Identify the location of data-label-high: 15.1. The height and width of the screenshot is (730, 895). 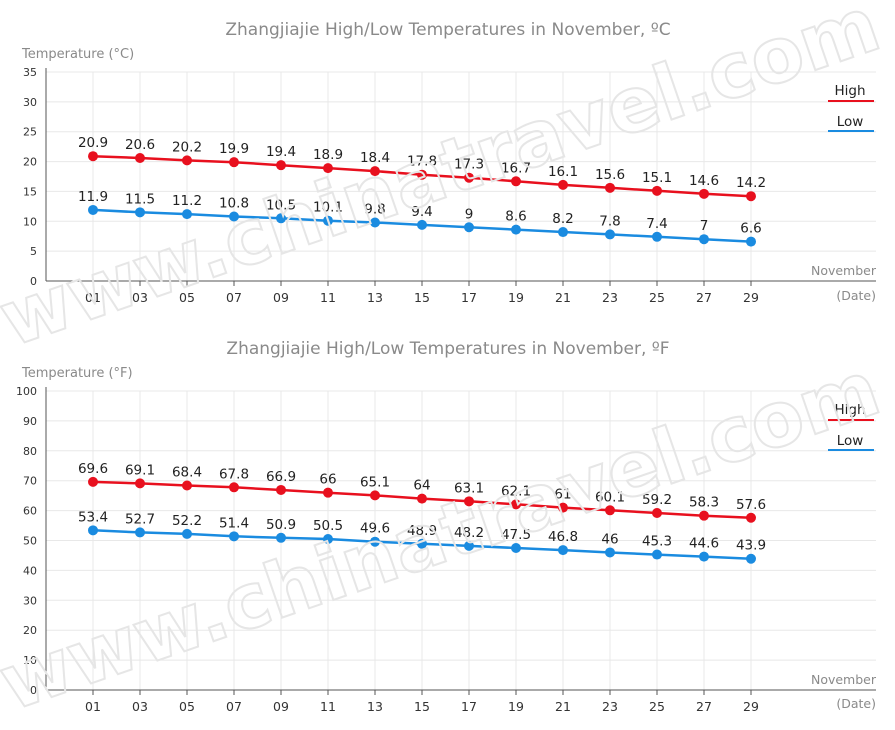
(657, 178).